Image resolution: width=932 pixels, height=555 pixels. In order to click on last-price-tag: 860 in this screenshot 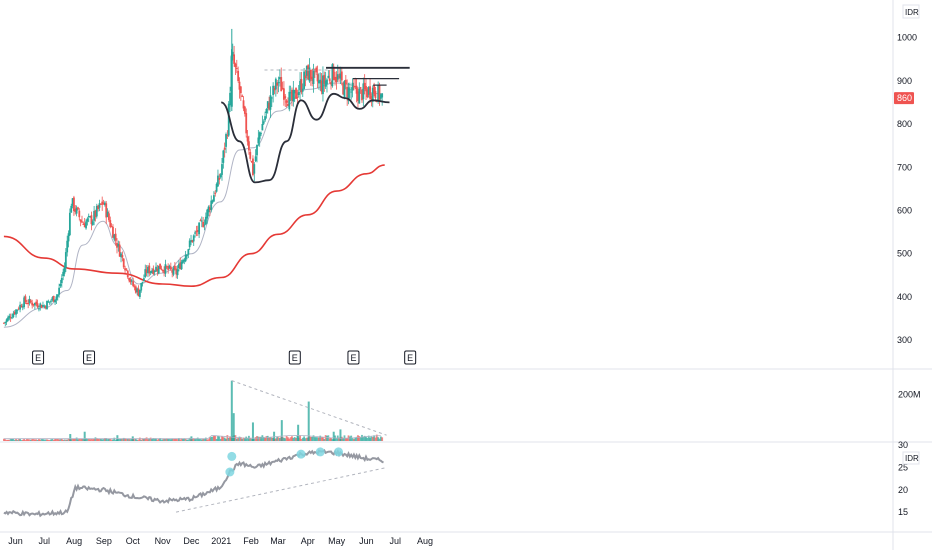, I will do `click(904, 98)`.